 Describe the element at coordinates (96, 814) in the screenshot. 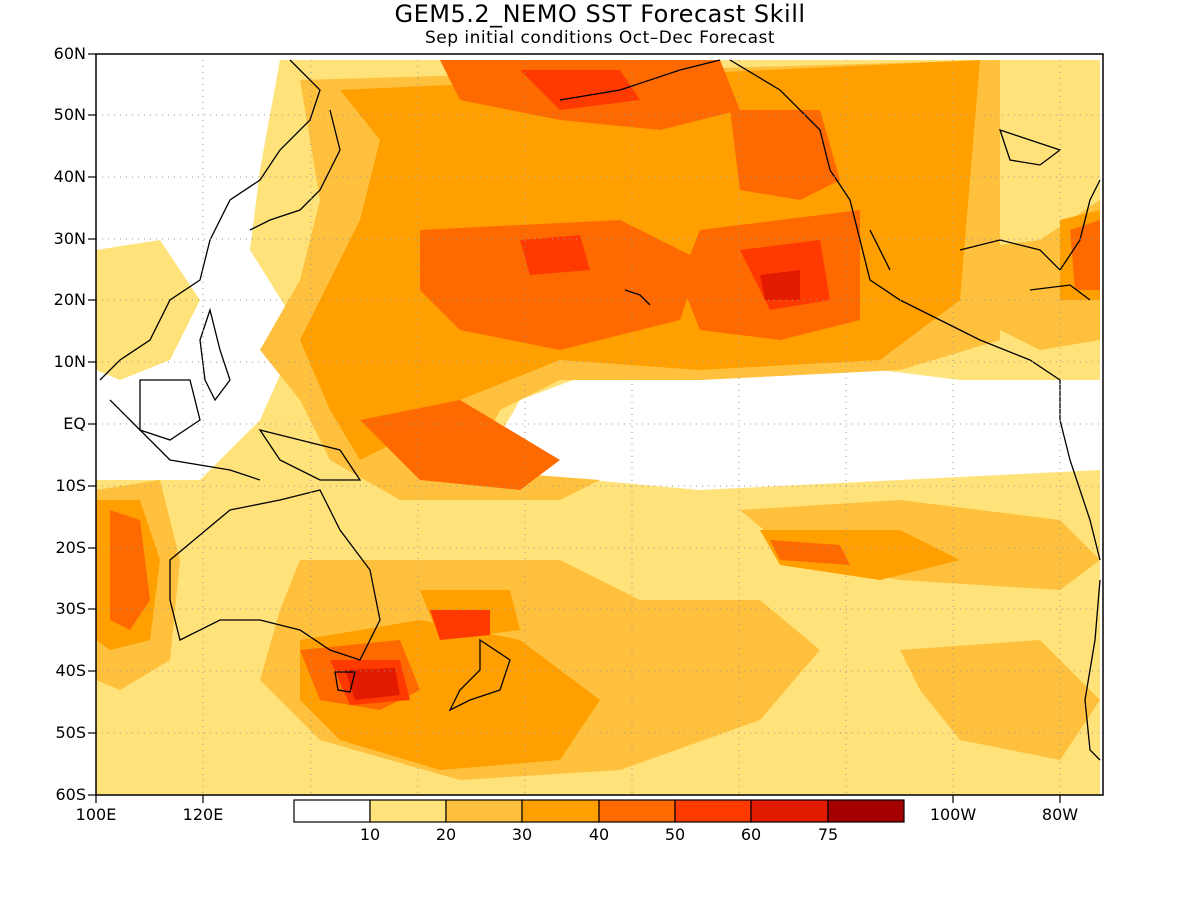

I see `lon-label-100e: 100E` at that location.